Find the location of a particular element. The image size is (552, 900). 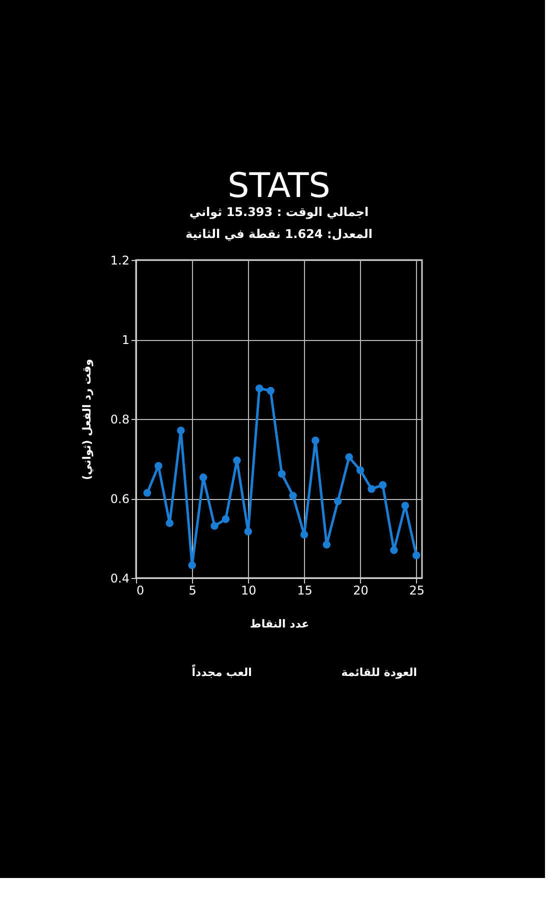

y-tick-label: 0.6 is located at coordinates (120, 499).